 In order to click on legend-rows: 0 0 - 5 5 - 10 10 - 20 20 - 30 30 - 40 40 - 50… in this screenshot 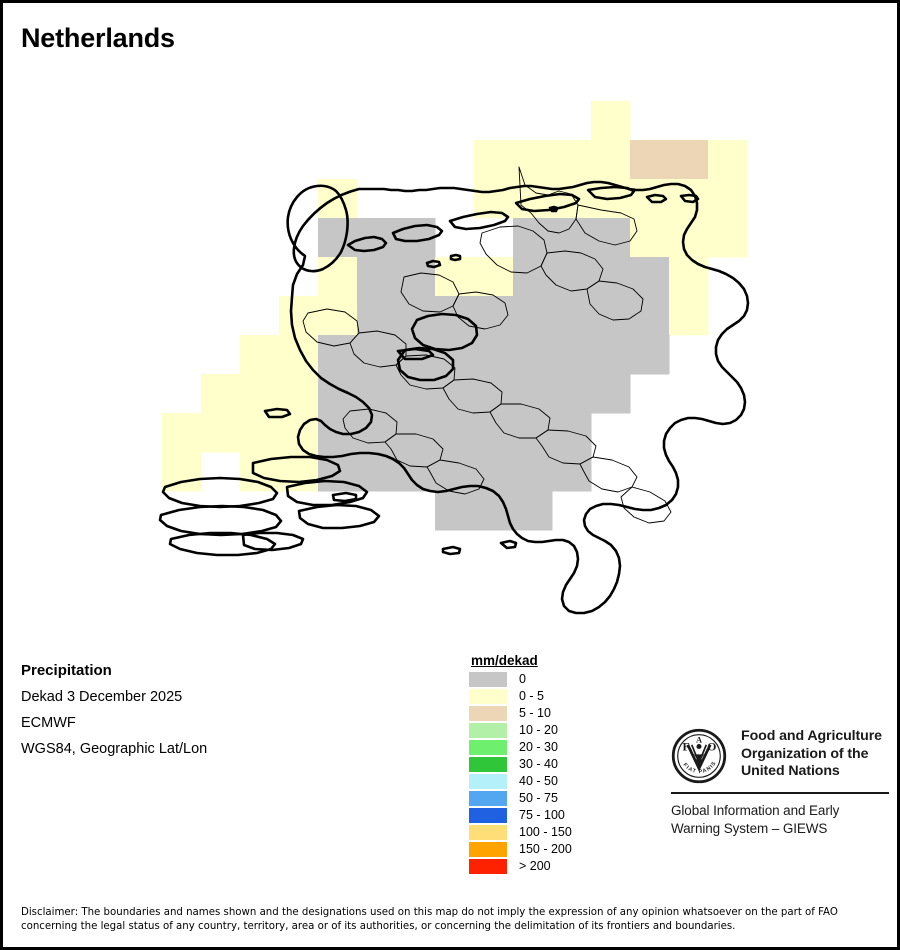, I will do `click(559, 773)`.